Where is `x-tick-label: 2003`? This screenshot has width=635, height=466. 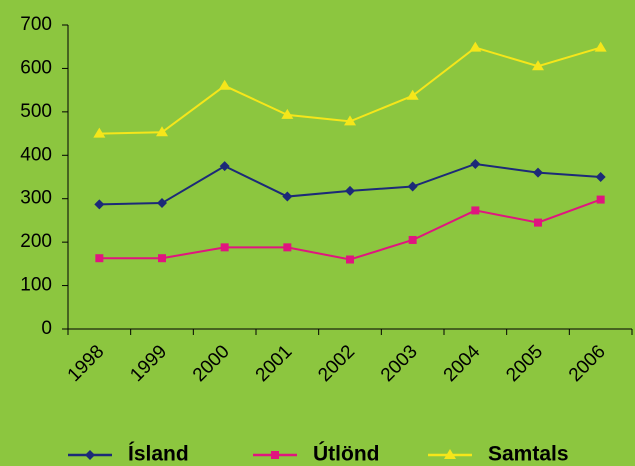
x-tick-label: 2003 is located at coordinates (399, 363).